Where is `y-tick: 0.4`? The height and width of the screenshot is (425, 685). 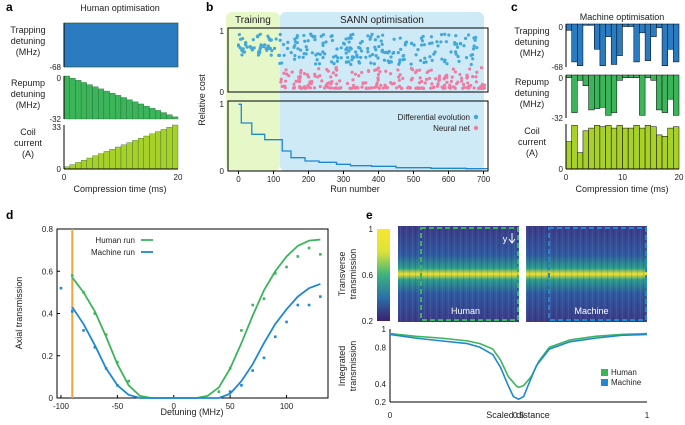
y-tick: 0.4 is located at coordinates (48, 314).